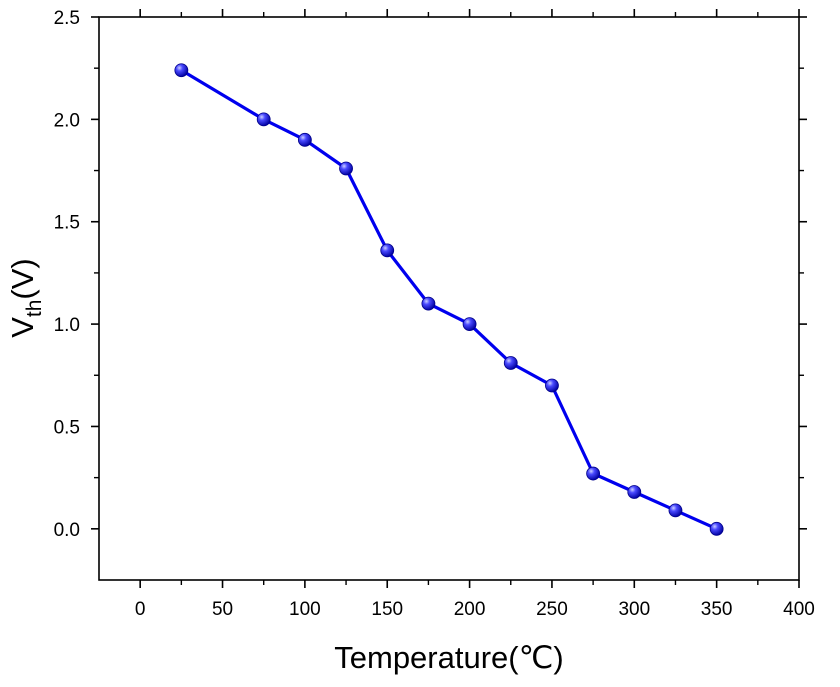  What do you see at coordinates (67, 120) in the screenshot?
I see `y-tick-label: 2.0` at bounding box center [67, 120].